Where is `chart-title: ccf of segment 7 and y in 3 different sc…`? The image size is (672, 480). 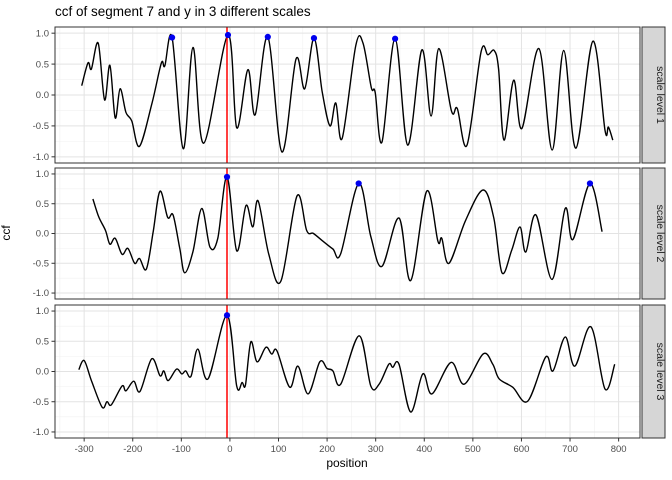
chart-title: ccf of segment 7 and y in 3 different sc… is located at coordinates (183, 11).